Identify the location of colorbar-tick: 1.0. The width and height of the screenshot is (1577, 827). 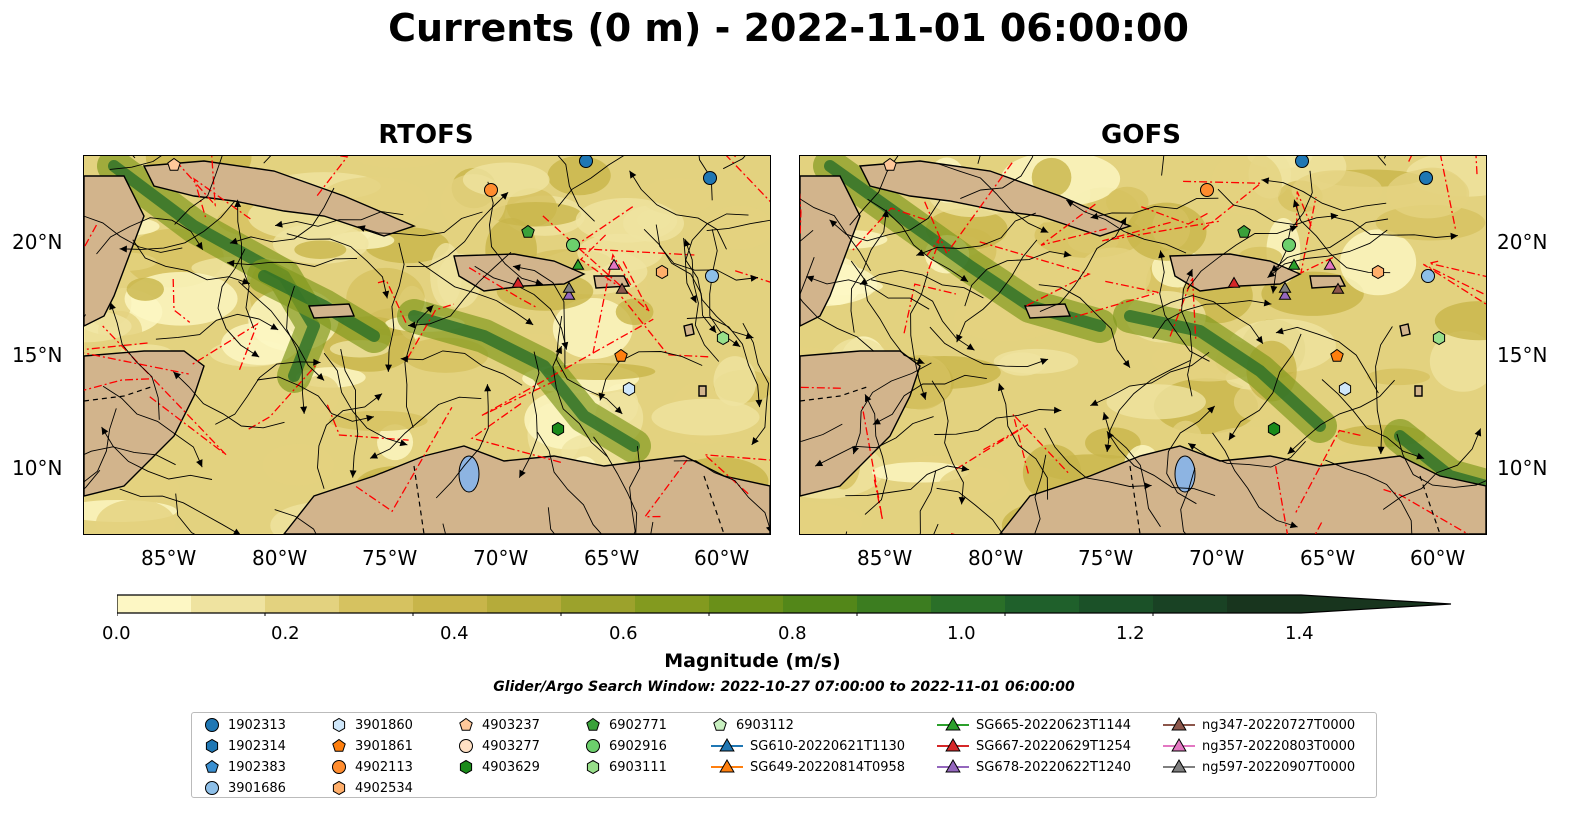
(961, 633).